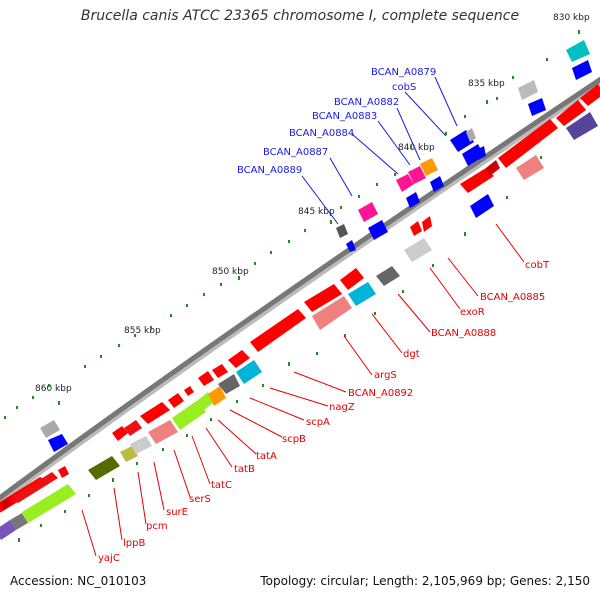  What do you see at coordinates (404, 87) in the screenshot?
I see `label-cobs: cobS` at bounding box center [404, 87].